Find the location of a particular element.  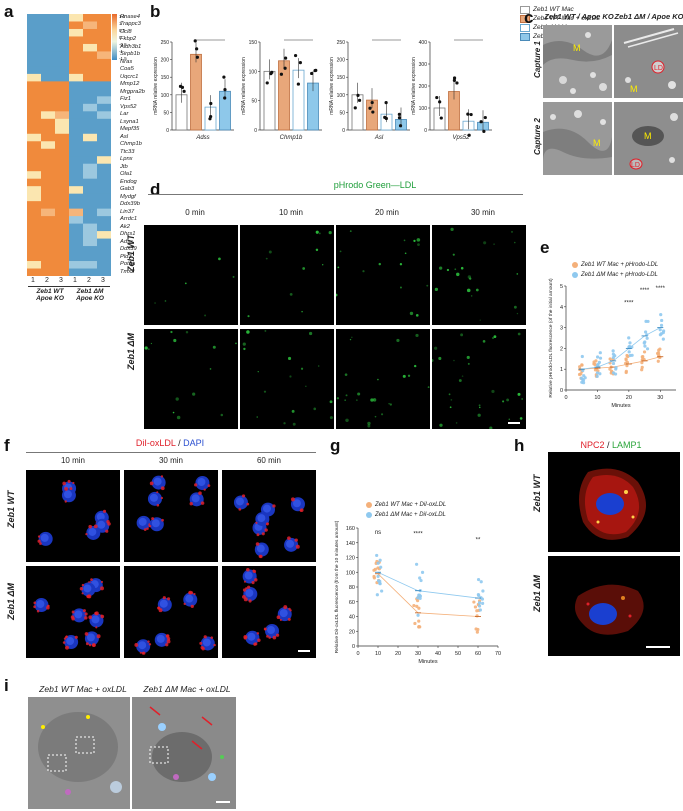

colorbar-tick: -0.5 is located at coordinates (123, 44).